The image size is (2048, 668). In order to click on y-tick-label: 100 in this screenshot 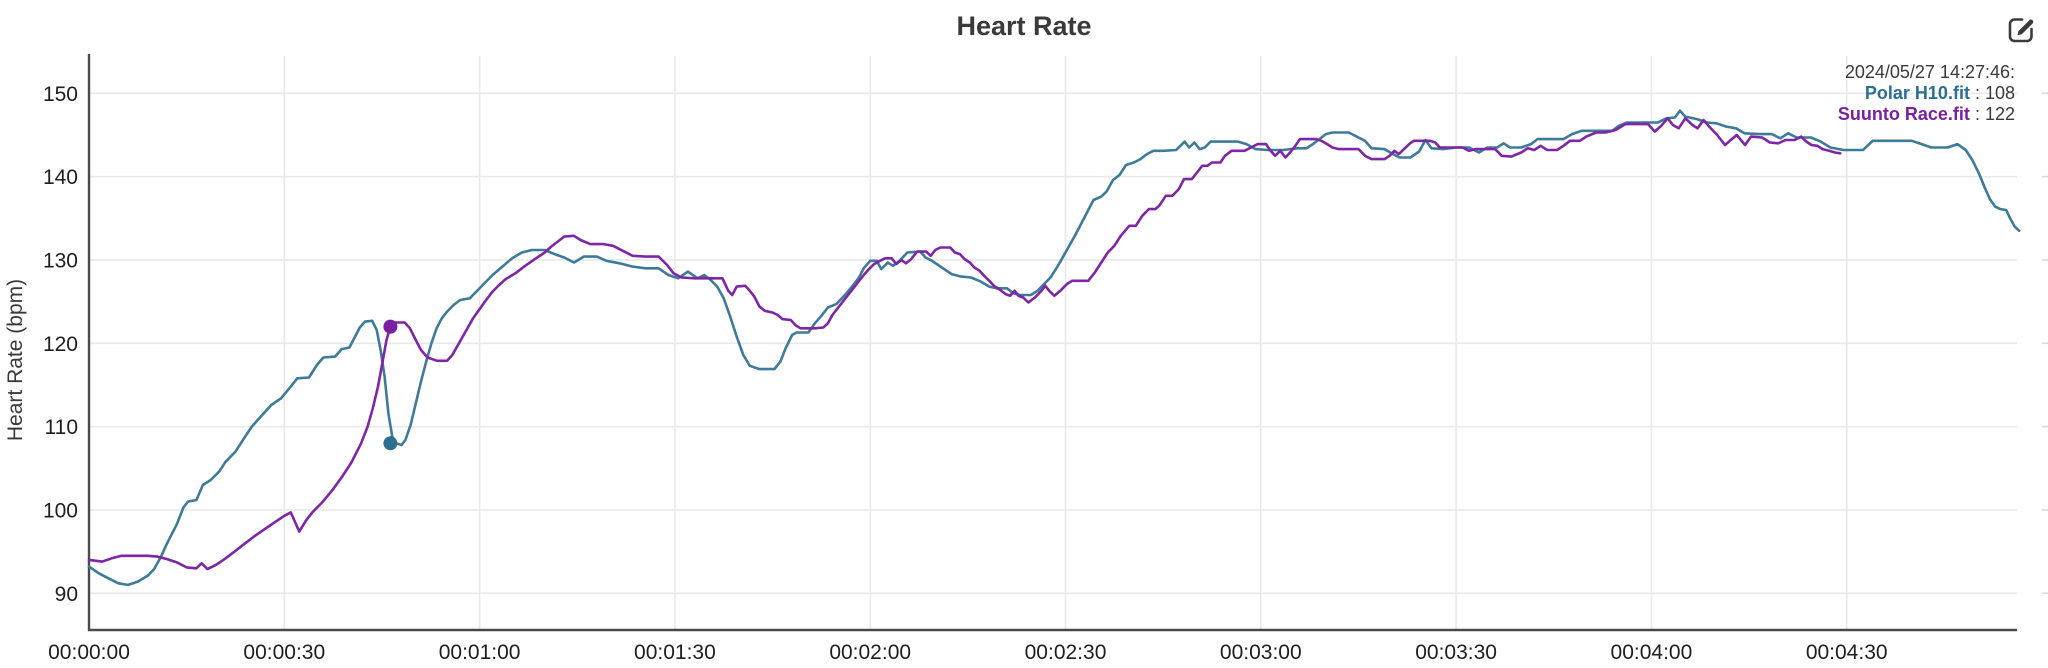, I will do `click(60, 510)`.